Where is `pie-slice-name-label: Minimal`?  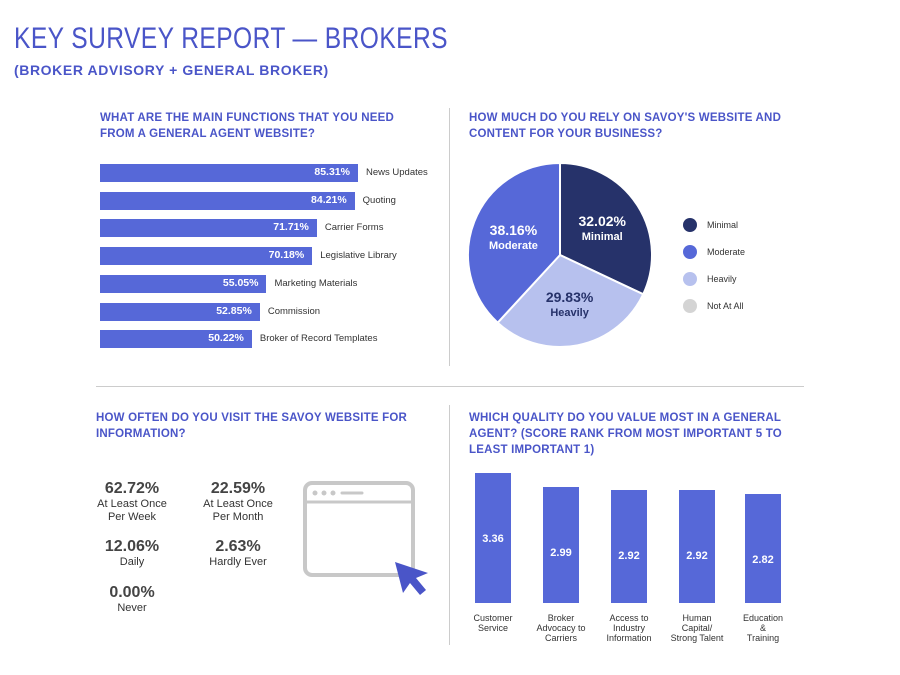 pie-slice-name-label: Minimal is located at coordinates (602, 237).